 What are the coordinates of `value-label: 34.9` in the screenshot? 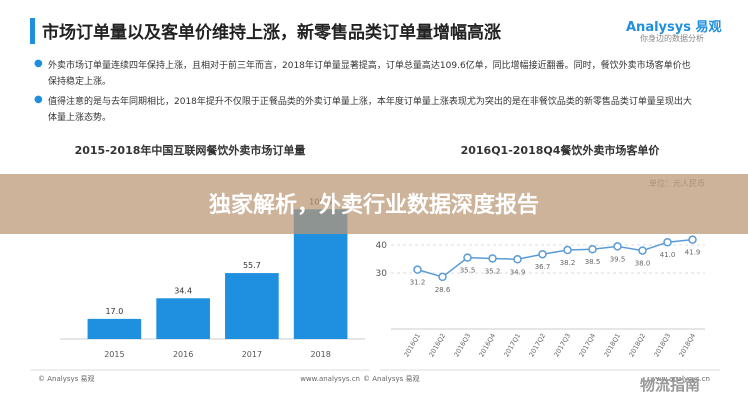 It's located at (518, 272).